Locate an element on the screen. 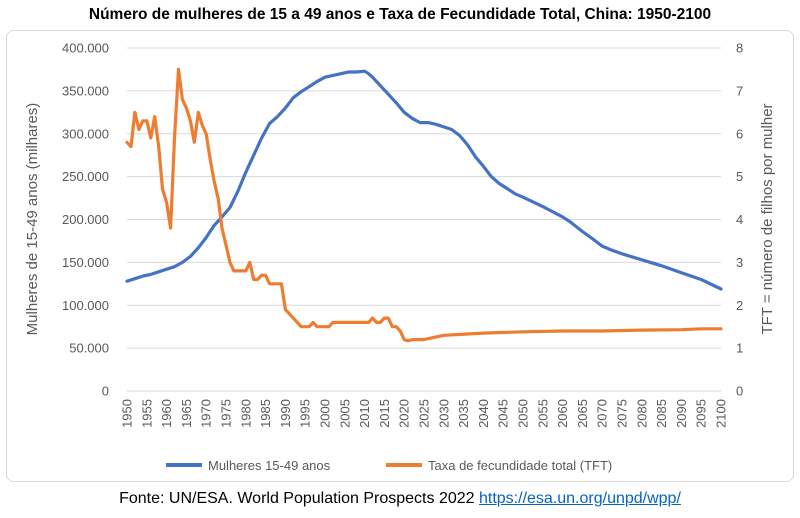 This screenshot has height=518, width=800. y-tick-label: 200.000 is located at coordinates (85, 219).